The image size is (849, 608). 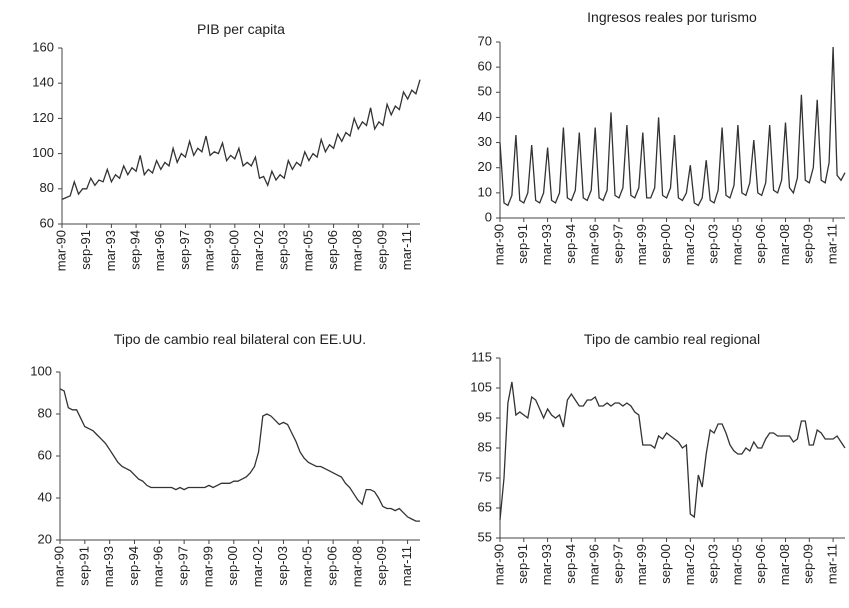 What do you see at coordinates (481, 356) in the screenshot?
I see `y-tick-label: 115` at bounding box center [481, 356].